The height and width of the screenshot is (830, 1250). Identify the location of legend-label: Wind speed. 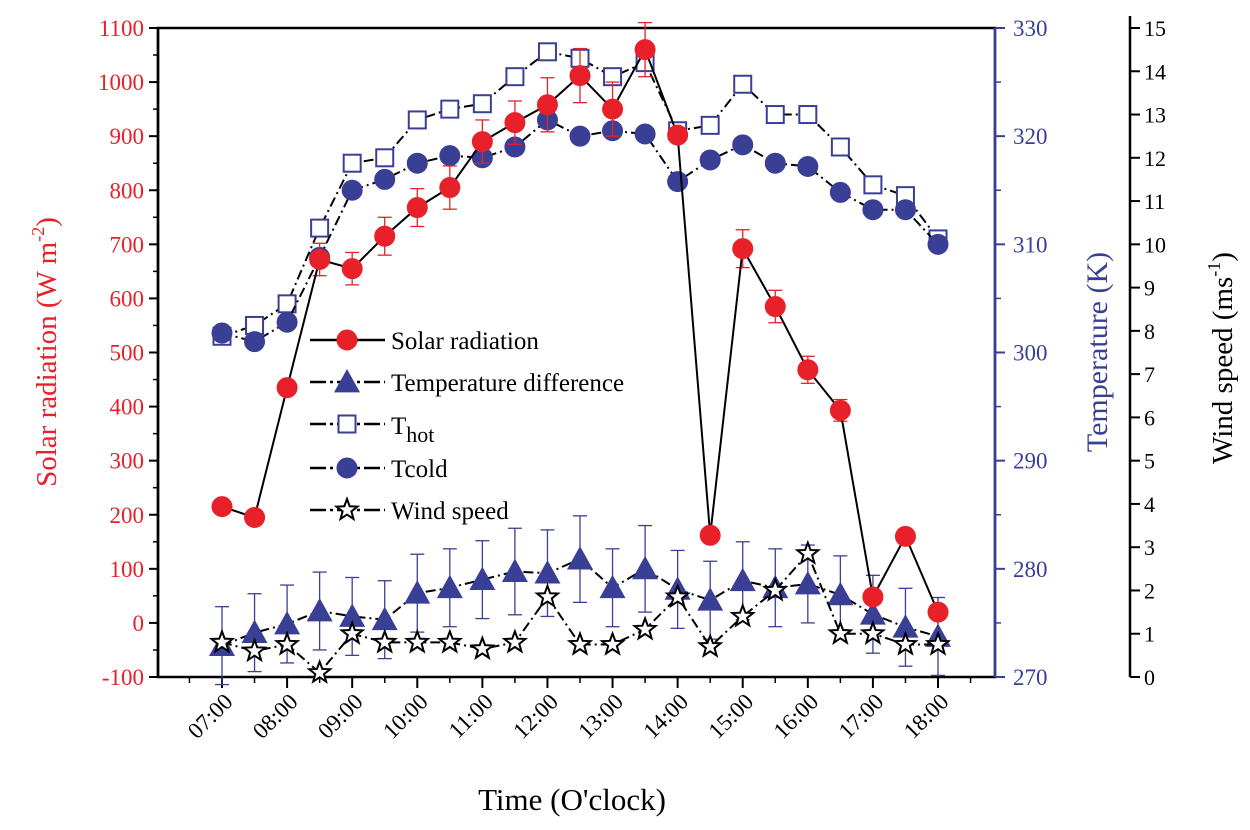
(450, 511).